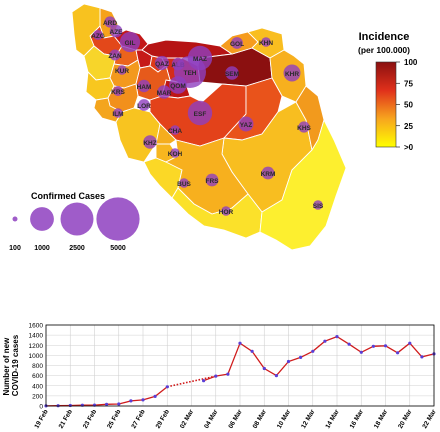 This screenshot has height=432, width=440. What do you see at coordinates (42, 248) in the screenshot?
I see `bubble-legend-label: 1000` at bounding box center [42, 248].